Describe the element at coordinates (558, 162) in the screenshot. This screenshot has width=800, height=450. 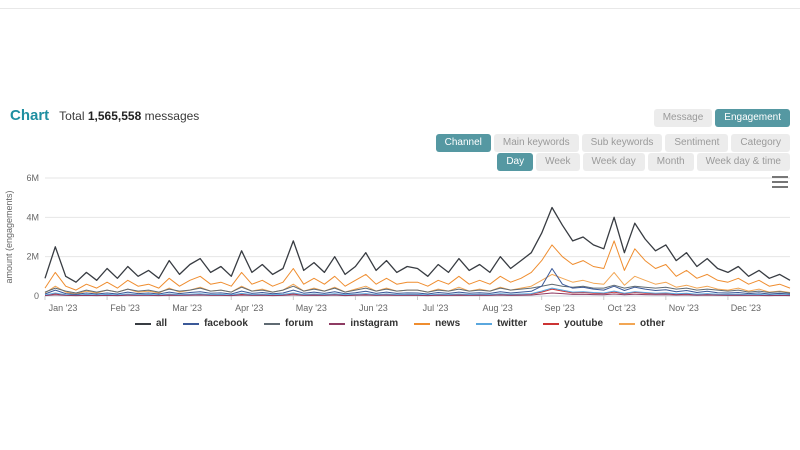
I see `tab-week: Week` at that location.